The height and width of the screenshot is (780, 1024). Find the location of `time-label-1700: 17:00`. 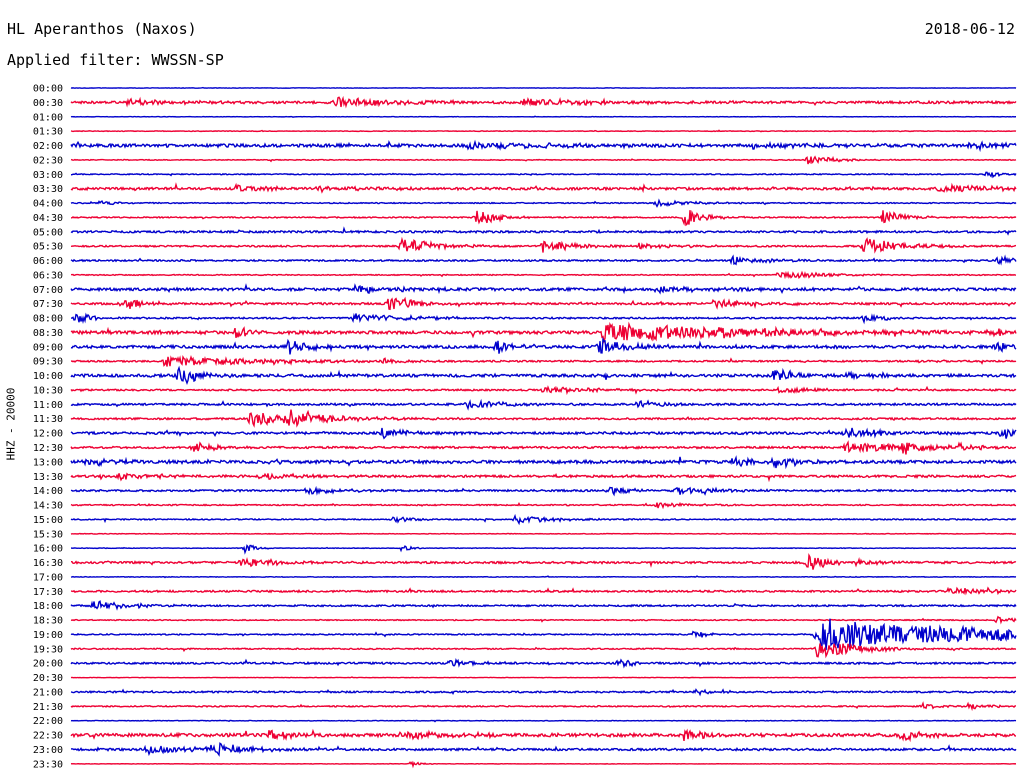

time-label-1700: 17:00 is located at coordinates (48, 577).